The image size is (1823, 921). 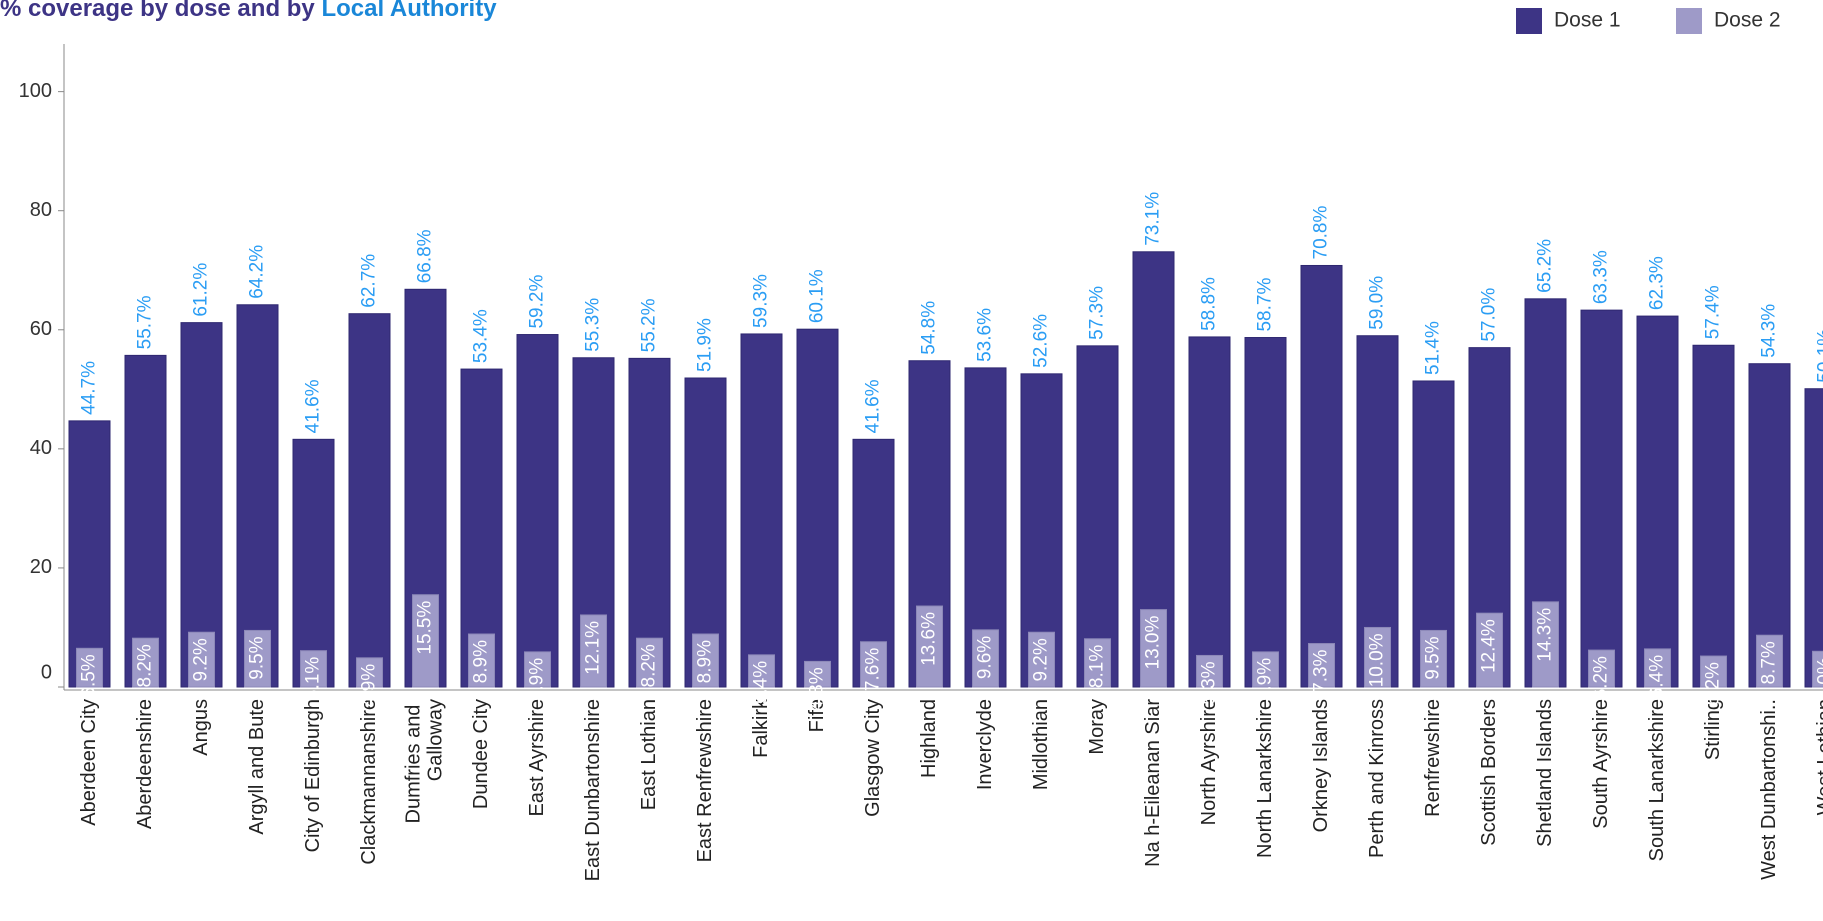 What do you see at coordinates (1489, 772) in the screenshot?
I see `x-tick-label: Scottish Borders` at bounding box center [1489, 772].